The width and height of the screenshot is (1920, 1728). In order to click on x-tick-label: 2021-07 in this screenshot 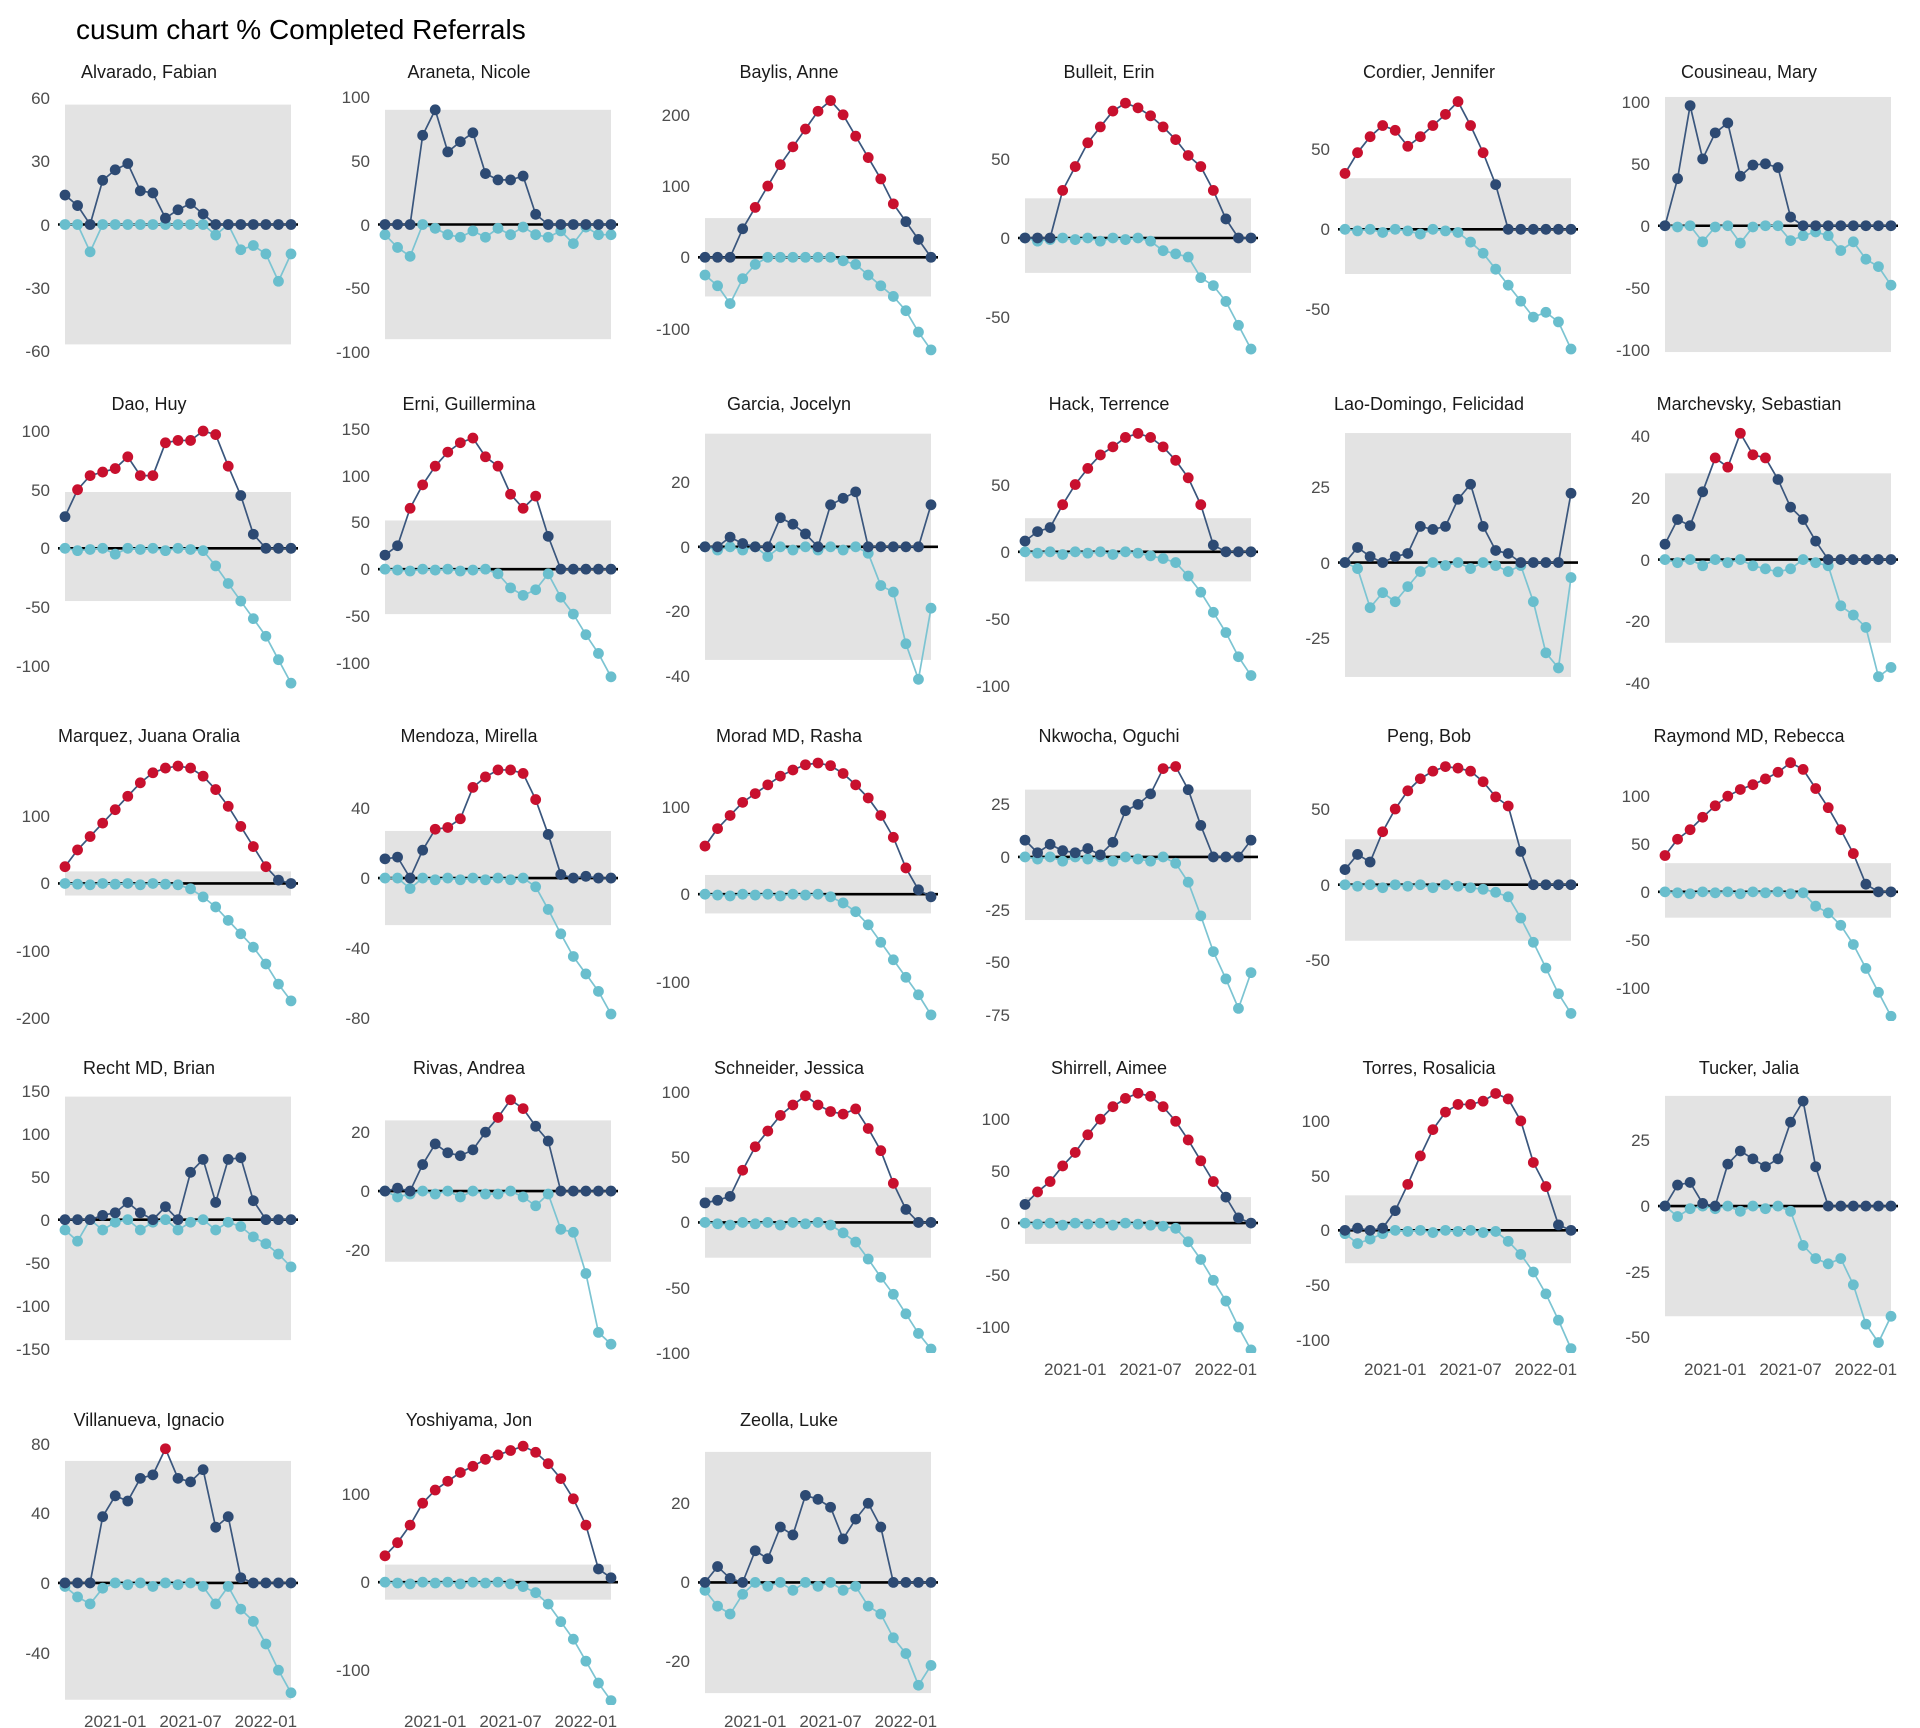, I will do `click(830, 1720)`.